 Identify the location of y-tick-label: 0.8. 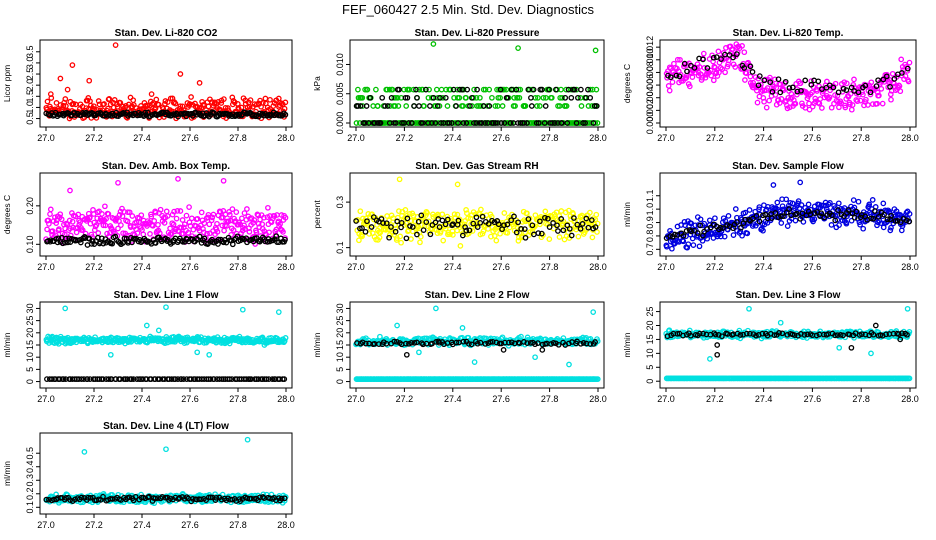
(650, 236).